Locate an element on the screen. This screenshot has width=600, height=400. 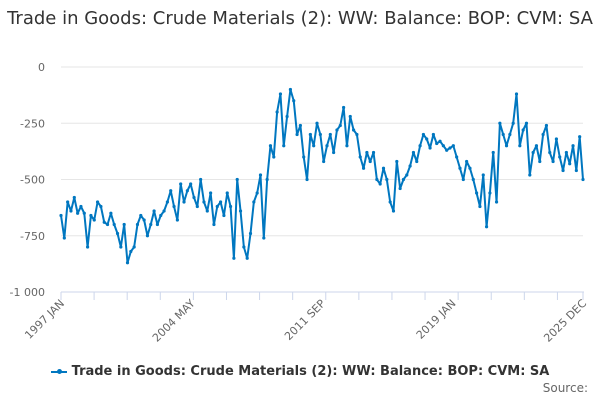
y-tick-label: -1 000 is located at coordinates (27, 292).